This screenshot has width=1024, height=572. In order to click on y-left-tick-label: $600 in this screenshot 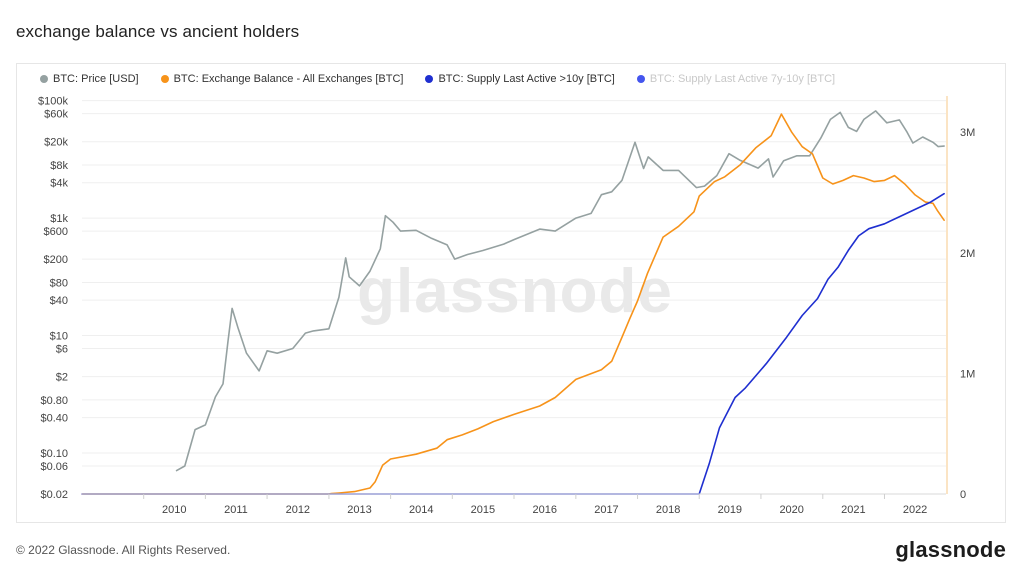, I will do `click(56, 232)`.